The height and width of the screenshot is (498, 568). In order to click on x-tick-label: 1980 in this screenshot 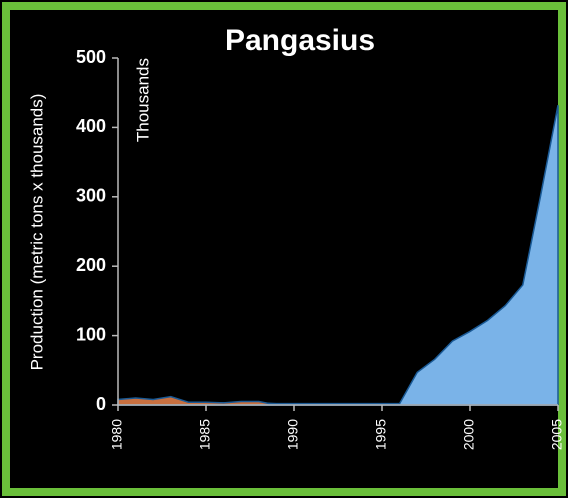, I will do `click(117, 434)`.